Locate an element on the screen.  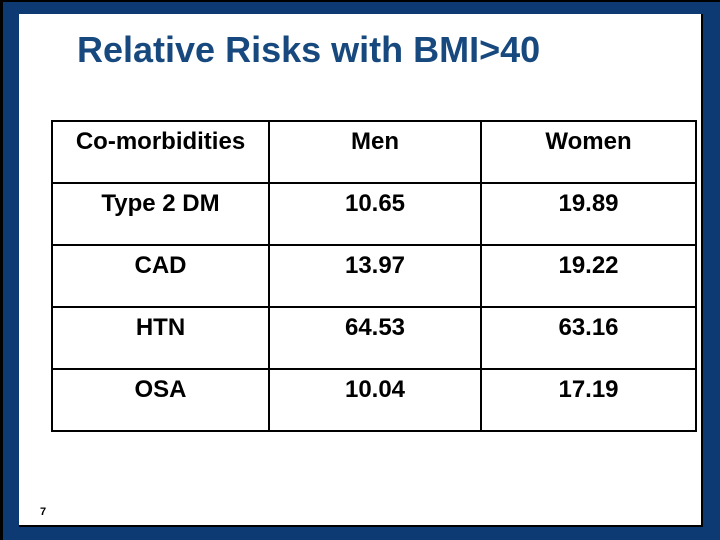
men-value-cell: 10.65 is located at coordinates (375, 214).